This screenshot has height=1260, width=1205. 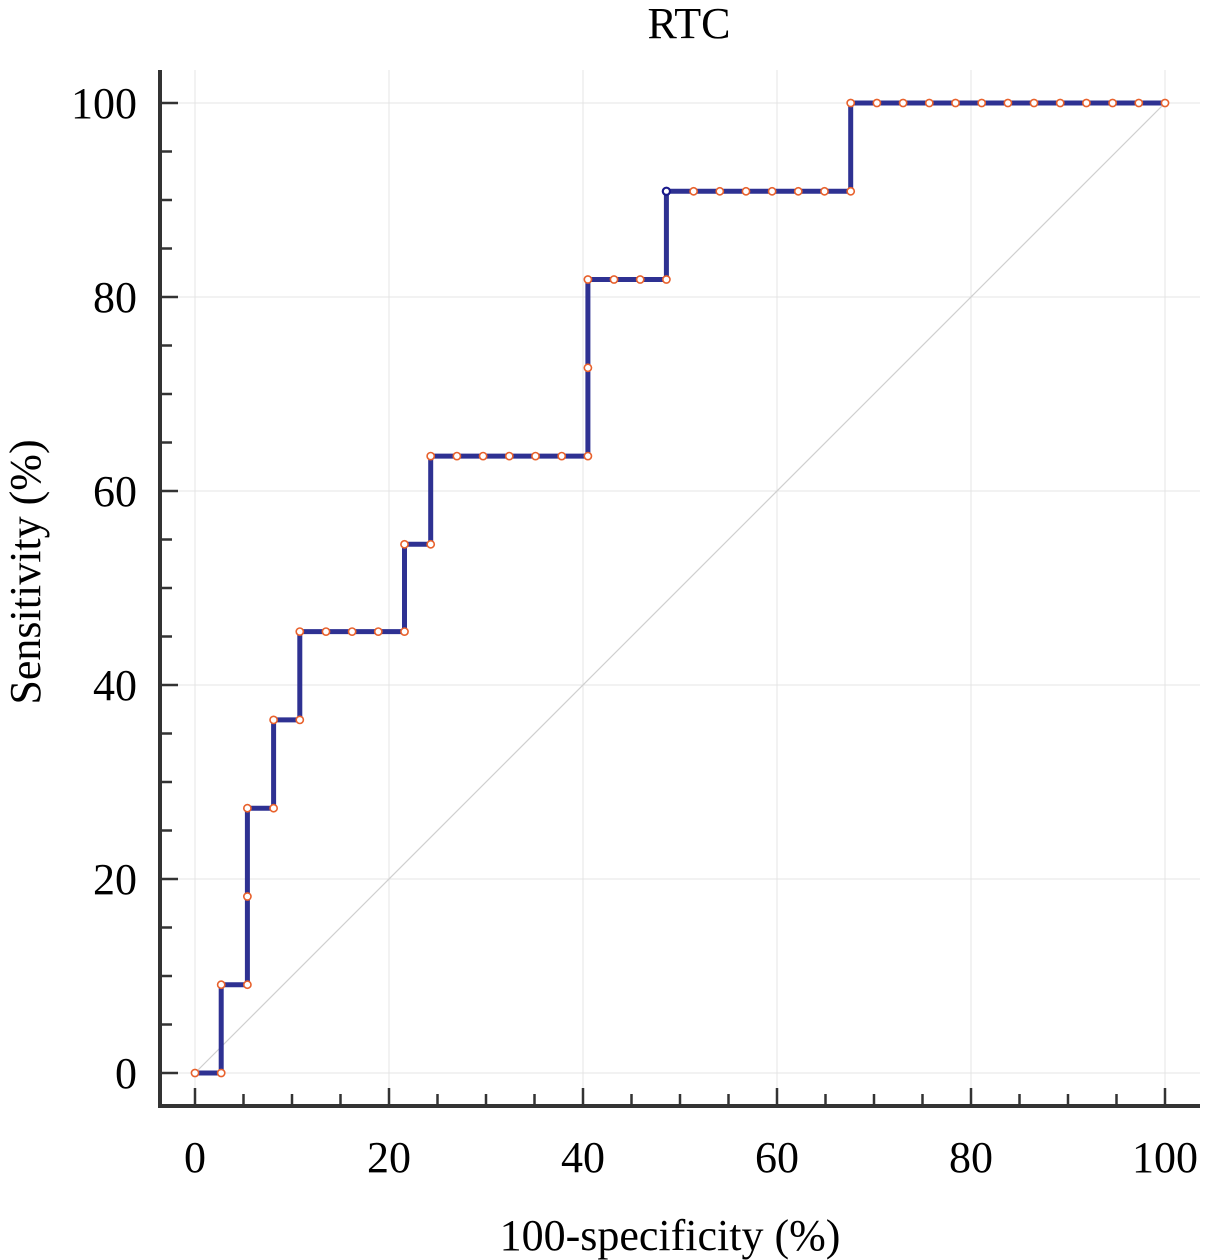 I want to click on highlight-point, so click(x=666, y=191).